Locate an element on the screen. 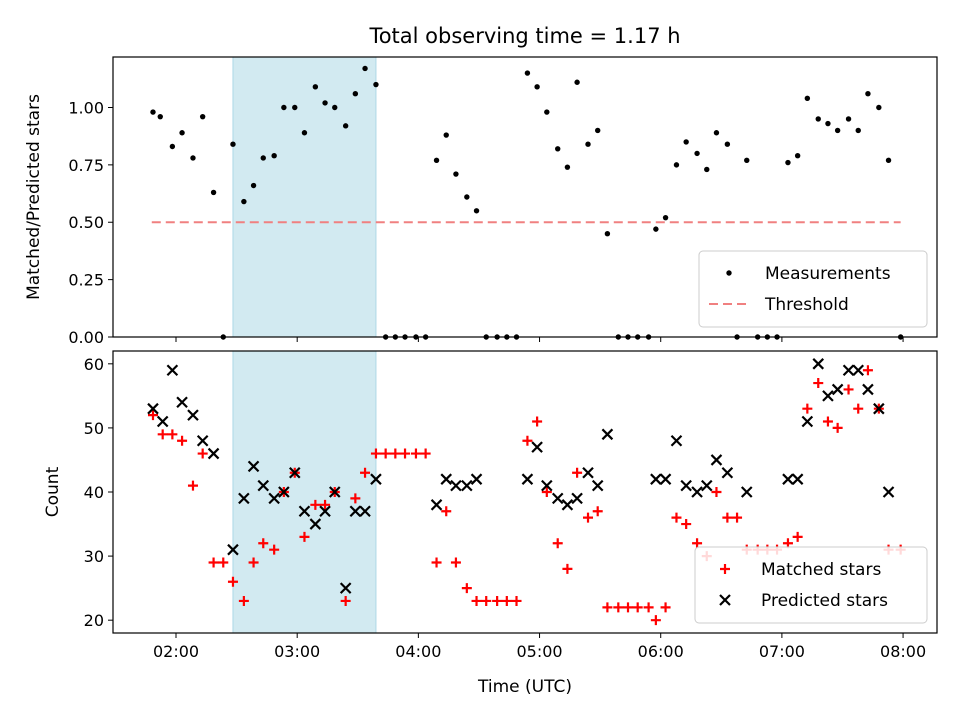  x-tick-label: 06:00 is located at coordinates (661, 651).